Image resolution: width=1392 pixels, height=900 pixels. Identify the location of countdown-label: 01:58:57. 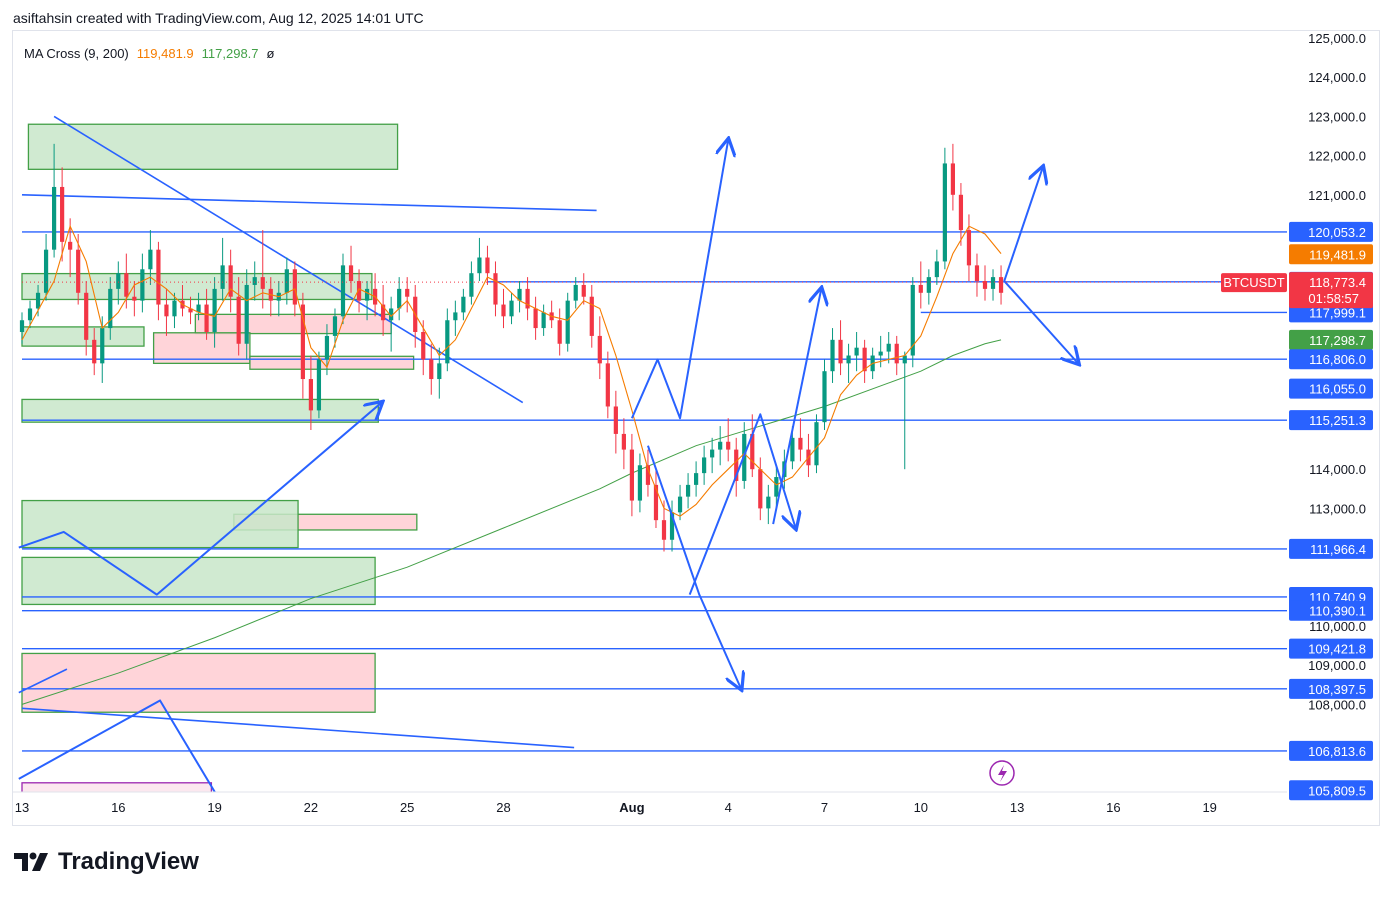
(1333, 298).